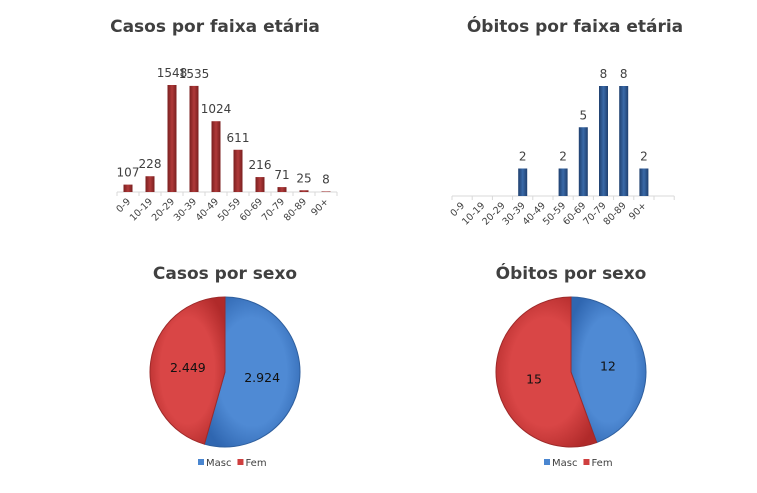  What do you see at coordinates (575, 26) in the screenshot?
I see `chart-title: Óbitos por faixa etária` at bounding box center [575, 26].